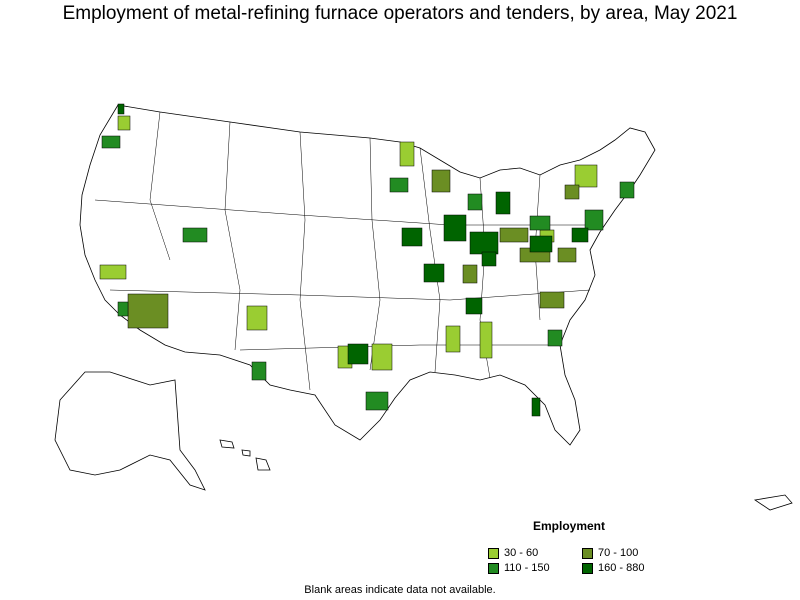 The height and width of the screenshot is (600, 800). I want to click on legend-item-160-880: 160 - 880, so click(613, 568).